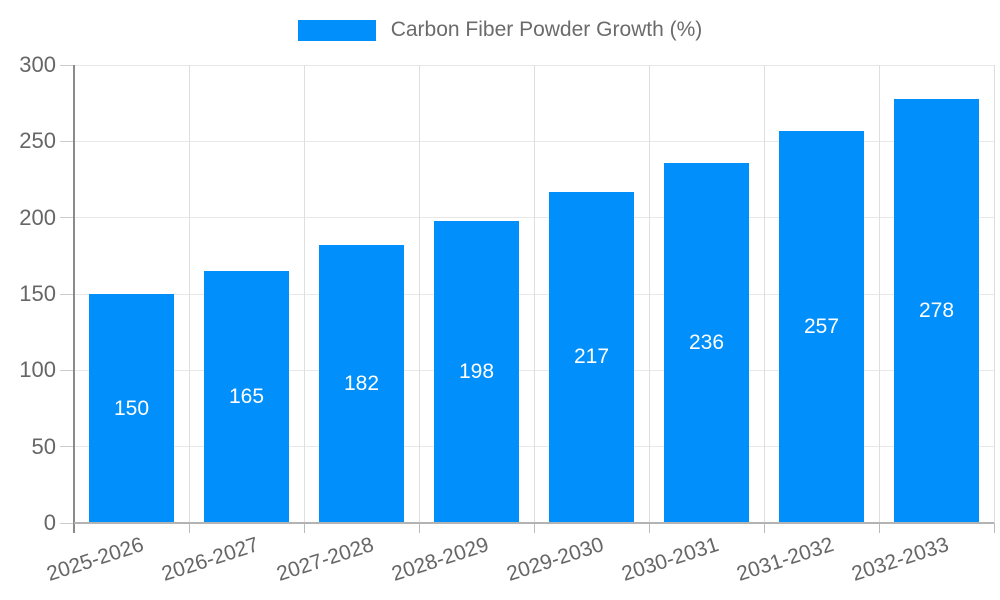 The width and height of the screenshot is (1000, 600). I want to click on x-axis-line, so click(534, 523).